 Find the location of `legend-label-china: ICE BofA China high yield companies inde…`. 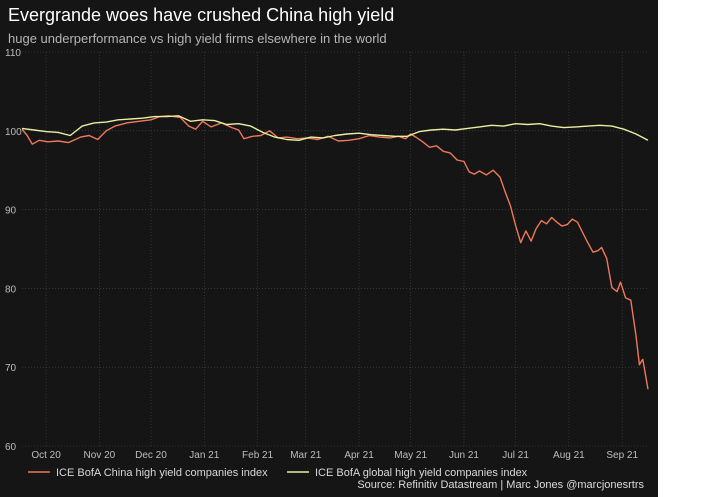

legend-label-china: ICE BofA China high yield companies inde… is located at coordinates (162, 473).